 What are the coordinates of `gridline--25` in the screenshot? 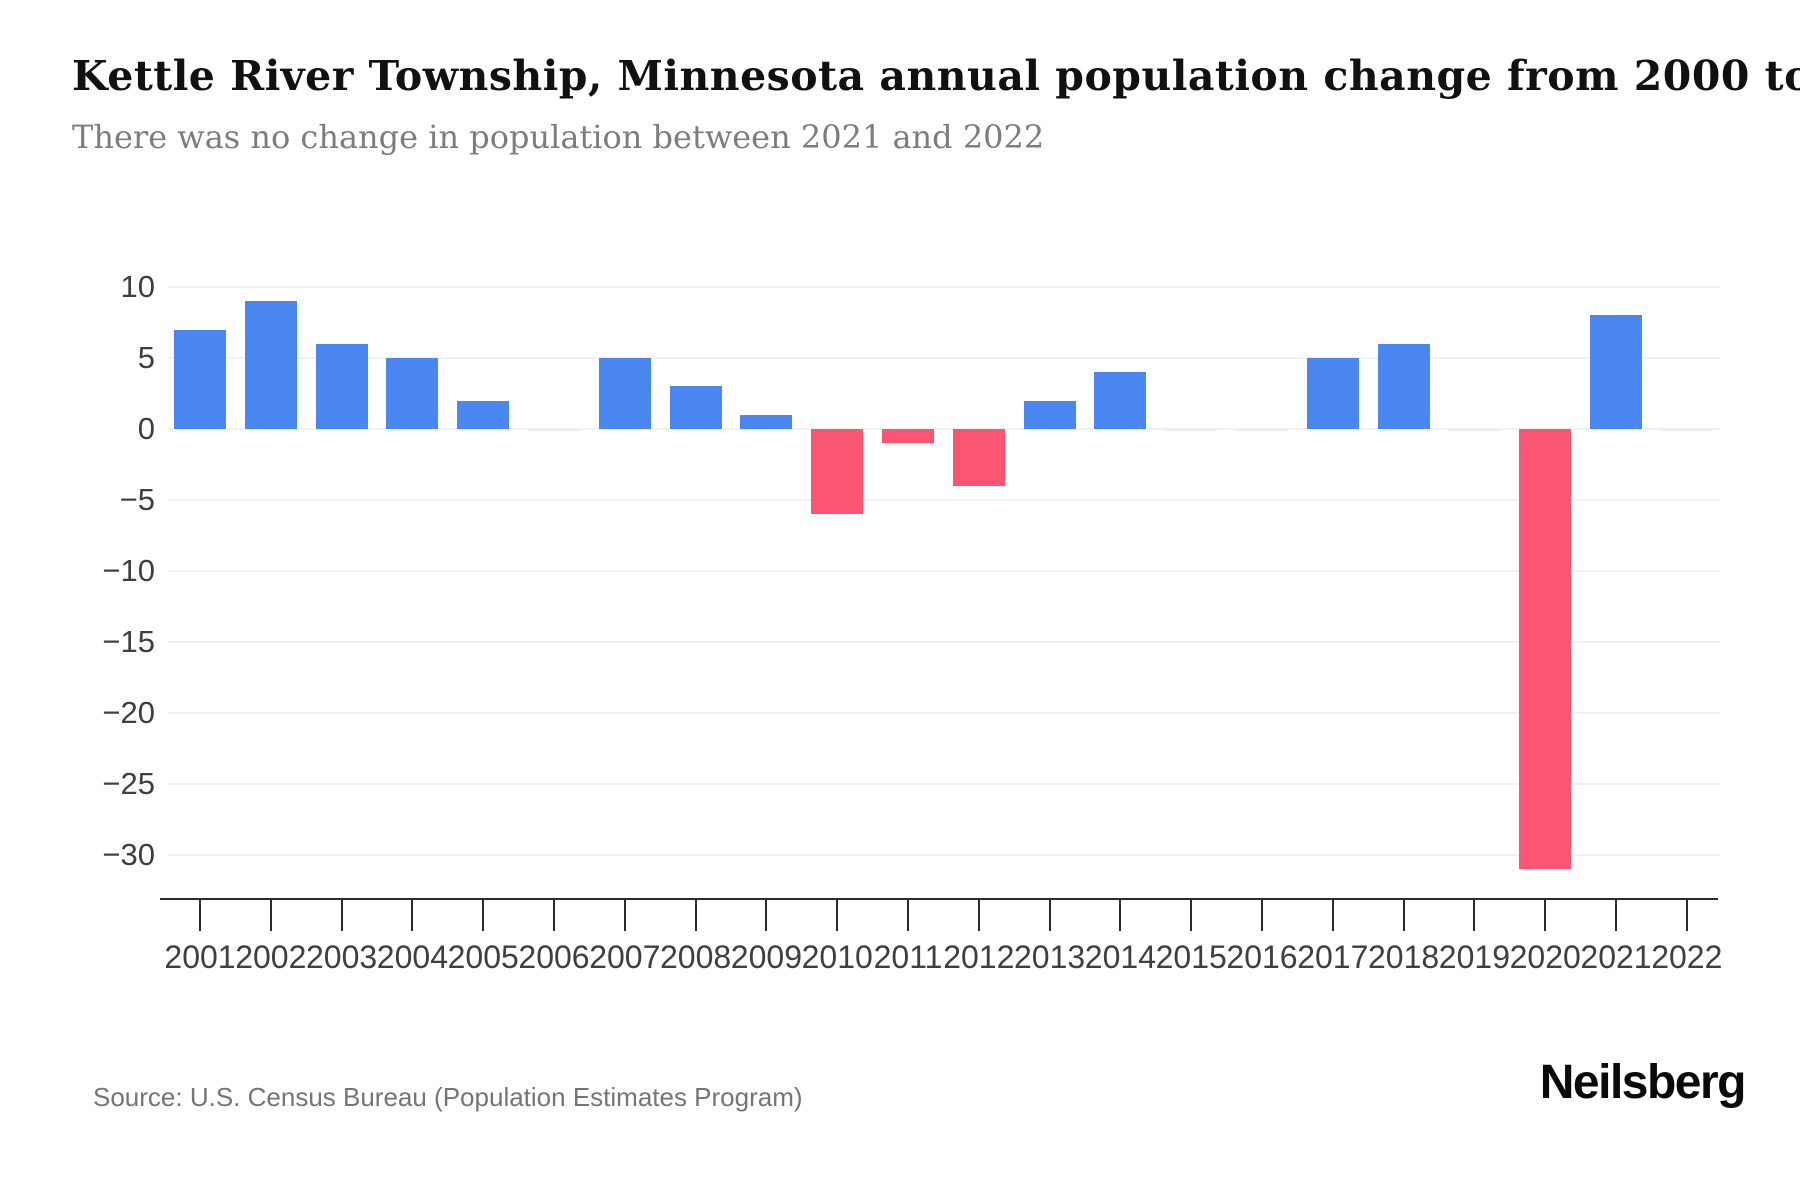 It's located at (944, 784).